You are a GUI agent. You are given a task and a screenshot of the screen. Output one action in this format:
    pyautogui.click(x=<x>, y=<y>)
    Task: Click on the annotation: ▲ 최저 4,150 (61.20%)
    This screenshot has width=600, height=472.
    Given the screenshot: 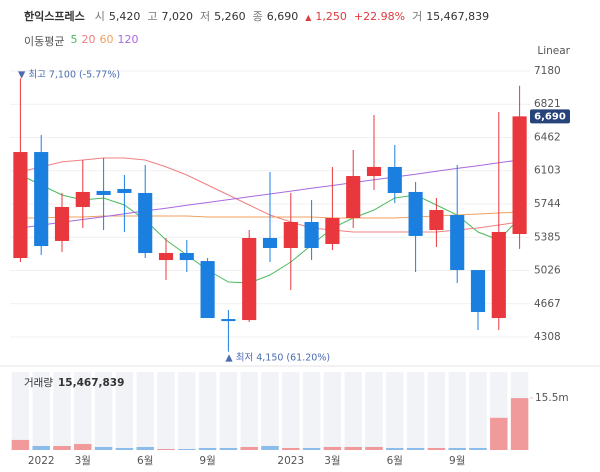 What is the action you would take?
    pyautogui.click(x=277, y=357)
    